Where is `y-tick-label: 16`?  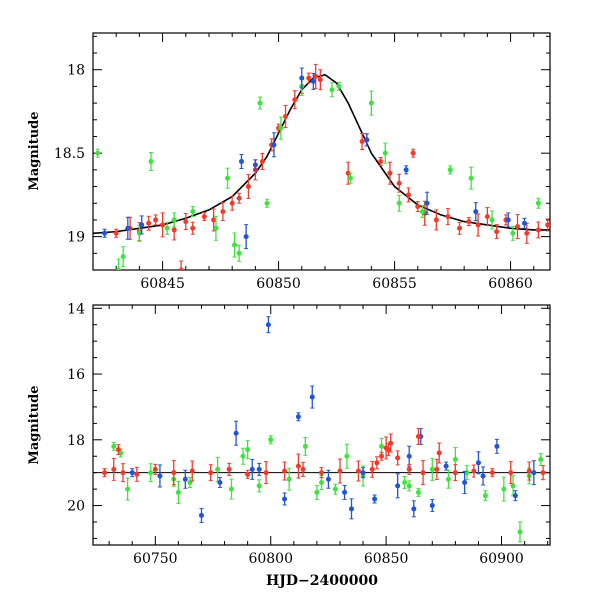 y-tick-label: 16 is located at coordinates (76, 375).